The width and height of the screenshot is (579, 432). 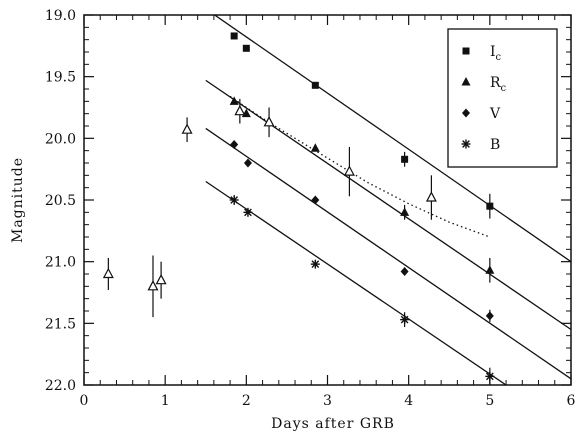 I want to click on y-tick-label: 19.5, so click(x=60, y=78).